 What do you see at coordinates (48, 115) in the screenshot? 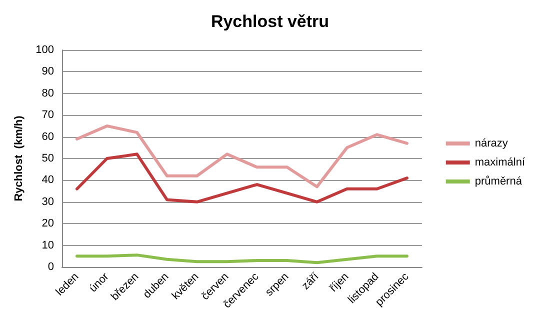
I see `y-tick-label: 70` at bounding box center [48, 115].